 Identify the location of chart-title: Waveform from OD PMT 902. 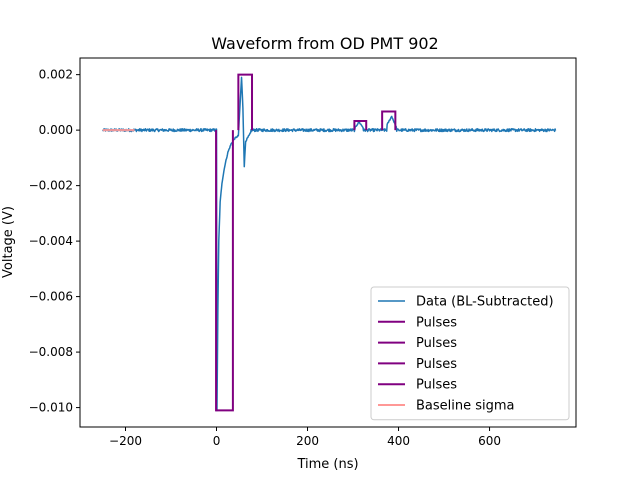
(324, 43).